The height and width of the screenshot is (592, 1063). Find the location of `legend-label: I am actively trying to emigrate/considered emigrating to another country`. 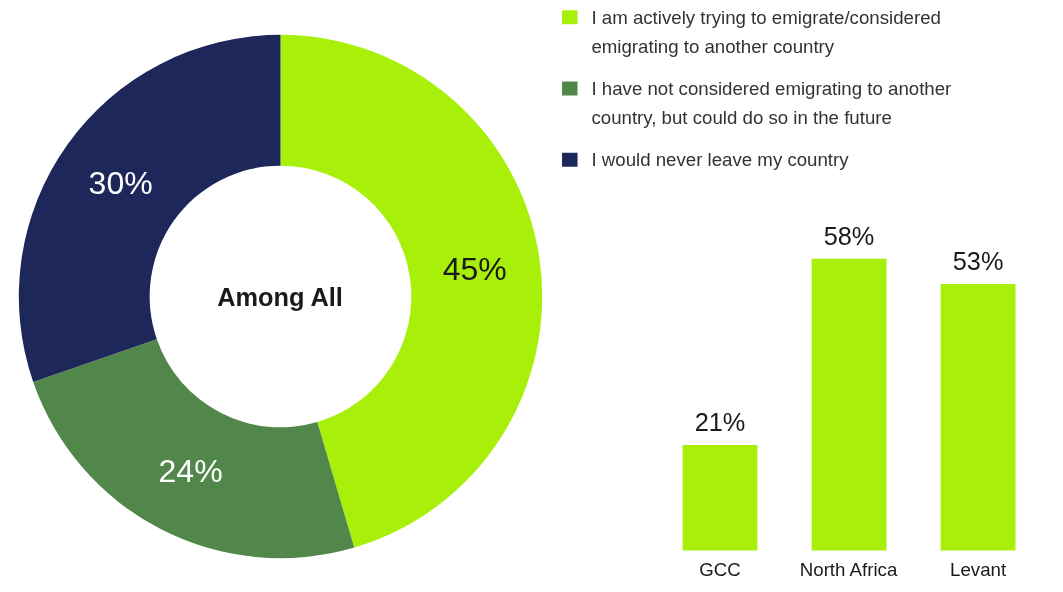

legend-label: I am actively trying to emigrate/considered emigrating to another country is located at coordinates (766, 32).